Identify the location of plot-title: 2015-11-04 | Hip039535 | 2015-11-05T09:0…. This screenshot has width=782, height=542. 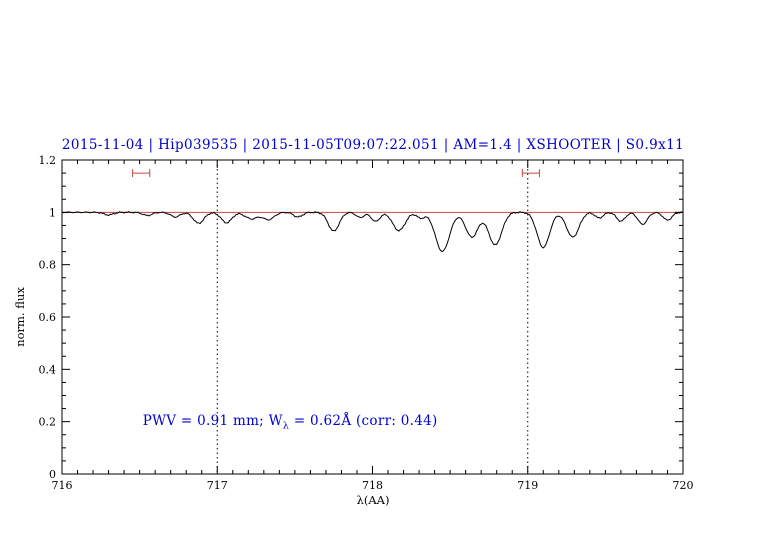
(373, 145).